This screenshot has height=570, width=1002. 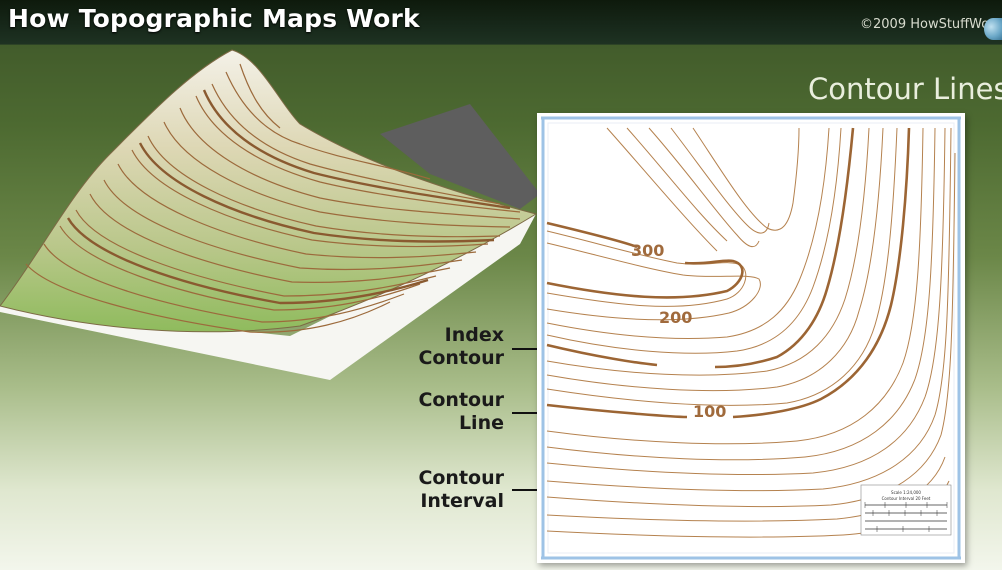 I want to click on terrain-shadow, so click(x=460, y=156).